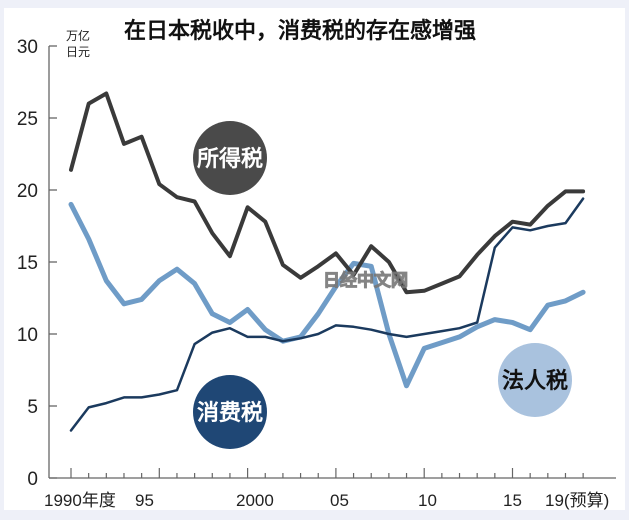  I want to click on corporate-tax-label: 法人税, so click(535, 381).